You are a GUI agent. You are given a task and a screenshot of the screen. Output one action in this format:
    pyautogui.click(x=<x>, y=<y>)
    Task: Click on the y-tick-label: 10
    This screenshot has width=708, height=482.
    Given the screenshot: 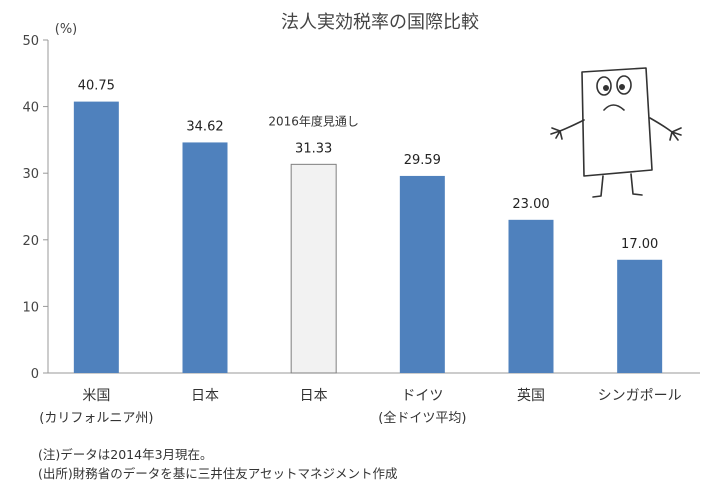 What is the action you would take?
    pyautogui.click(x=30, y=307)
    